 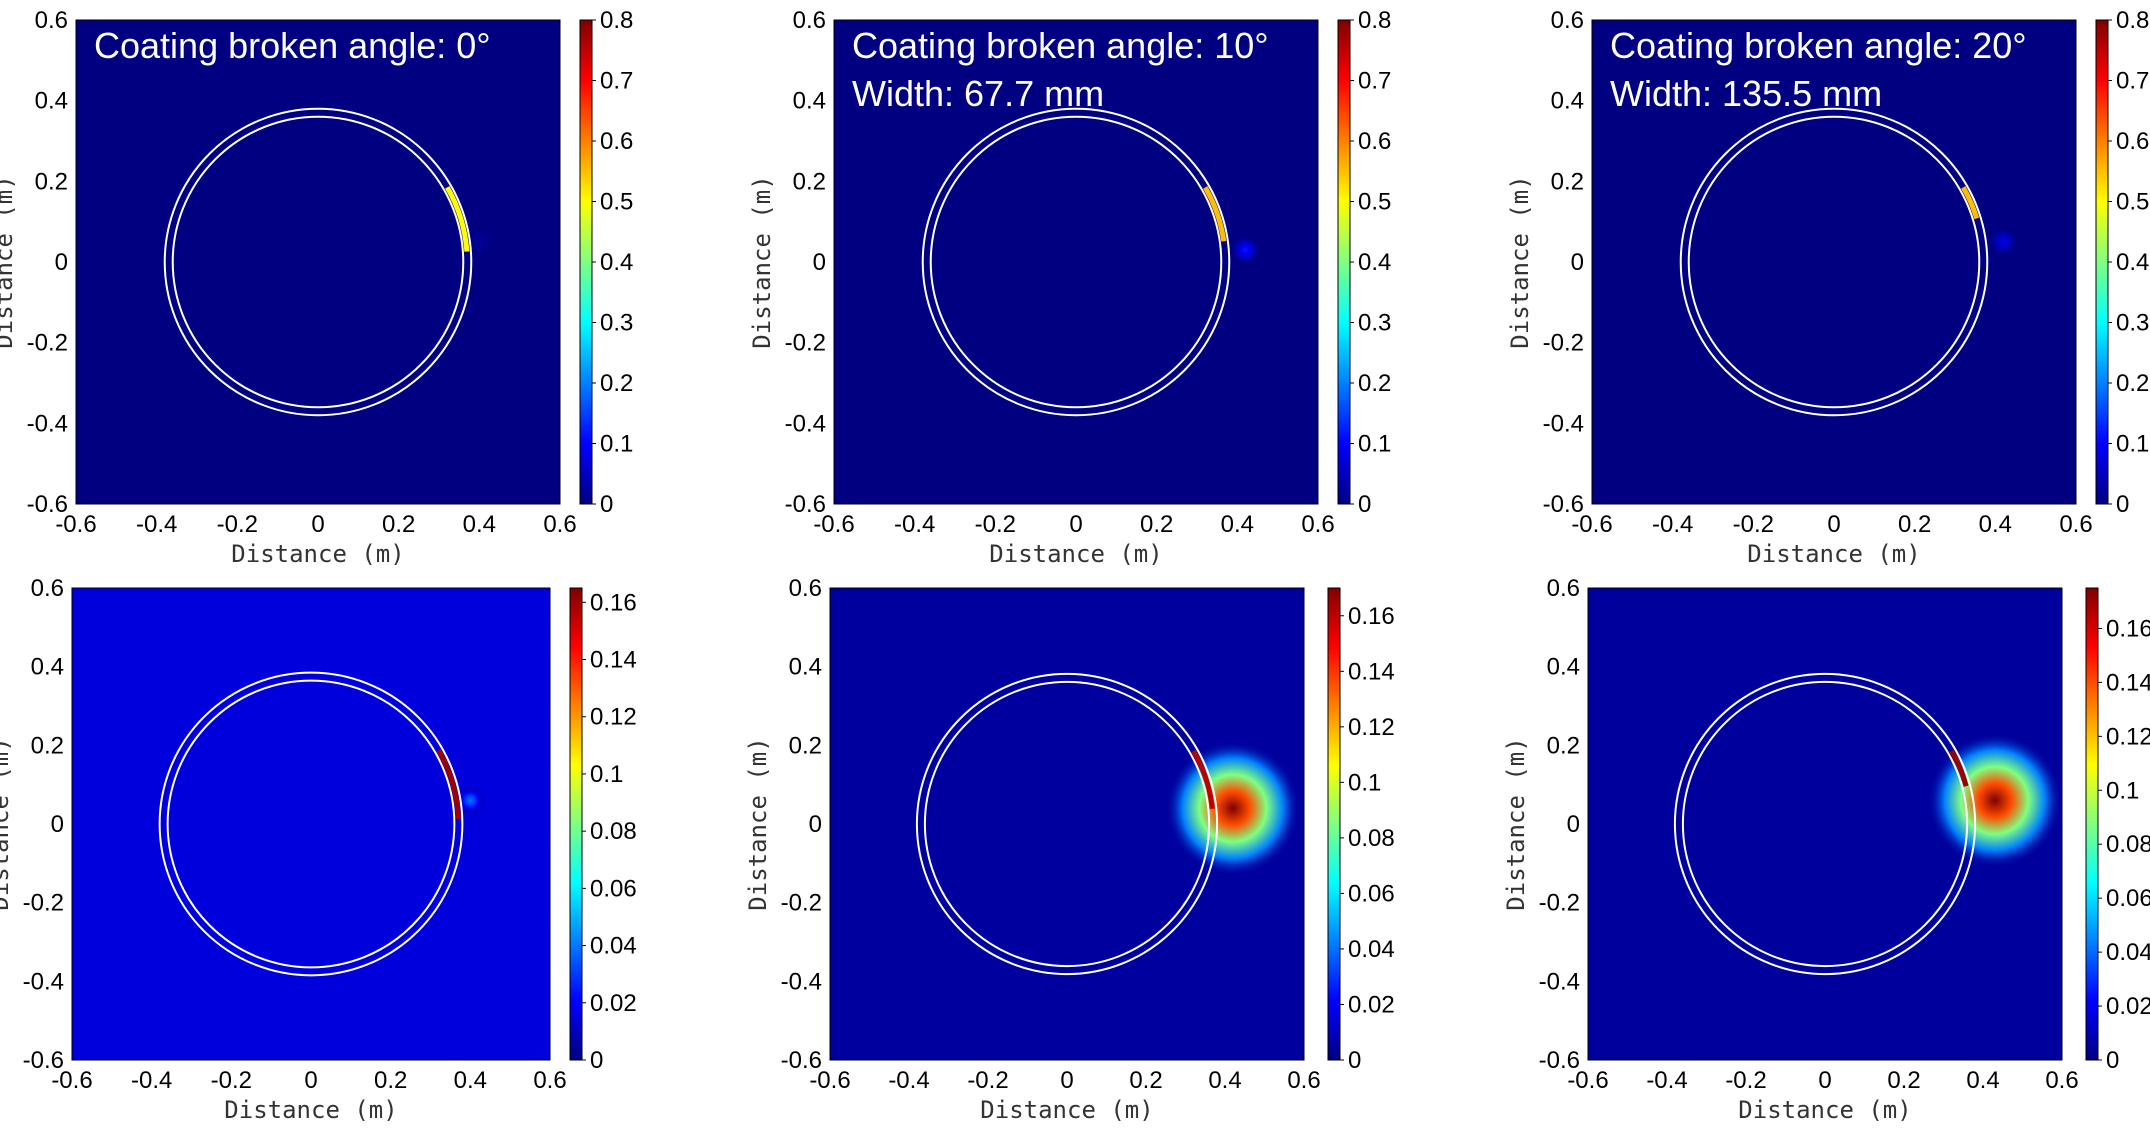 What do you see at coordinates (2128, 628) in the screenshot?
I see `colorbar-tick-label: 0.16` at bounding box center [2128, 628].